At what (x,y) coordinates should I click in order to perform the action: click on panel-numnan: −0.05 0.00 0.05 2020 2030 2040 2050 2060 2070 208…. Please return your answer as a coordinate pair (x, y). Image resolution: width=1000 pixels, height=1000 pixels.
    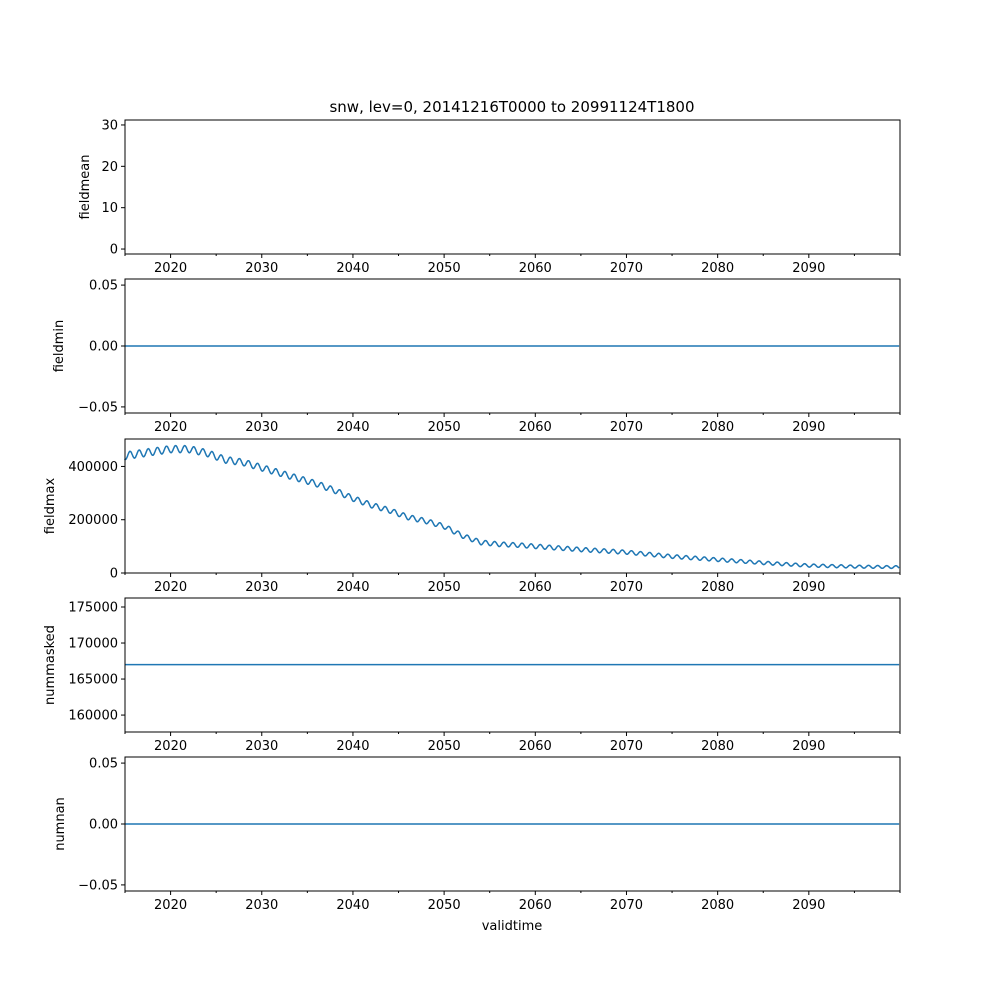
    Looking at the image, I should click on (477, 834).